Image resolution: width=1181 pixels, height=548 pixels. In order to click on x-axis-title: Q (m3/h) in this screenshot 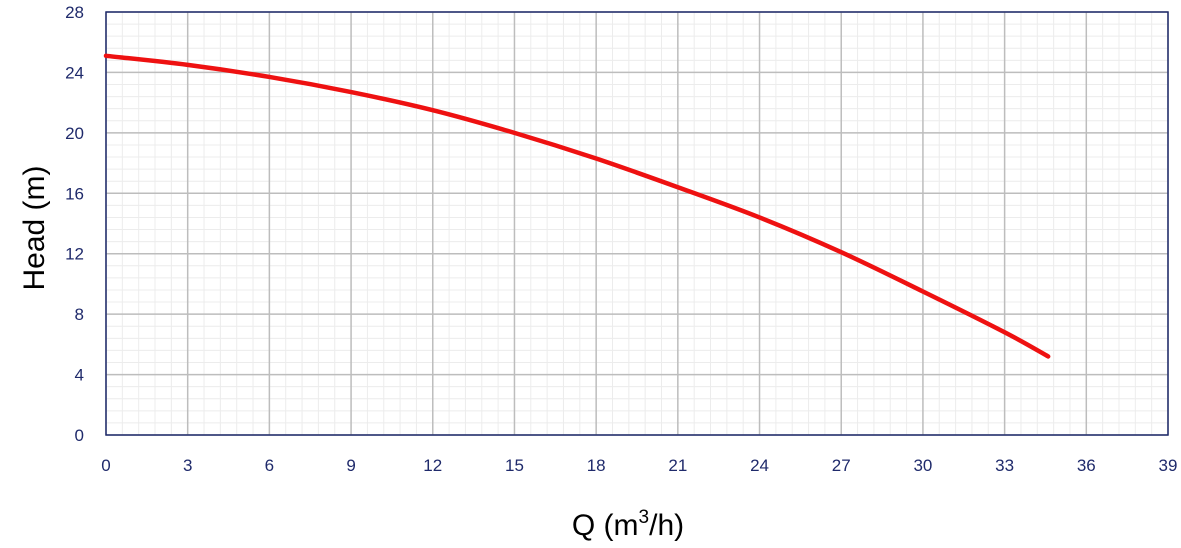, I will do `click(628, 524)`.